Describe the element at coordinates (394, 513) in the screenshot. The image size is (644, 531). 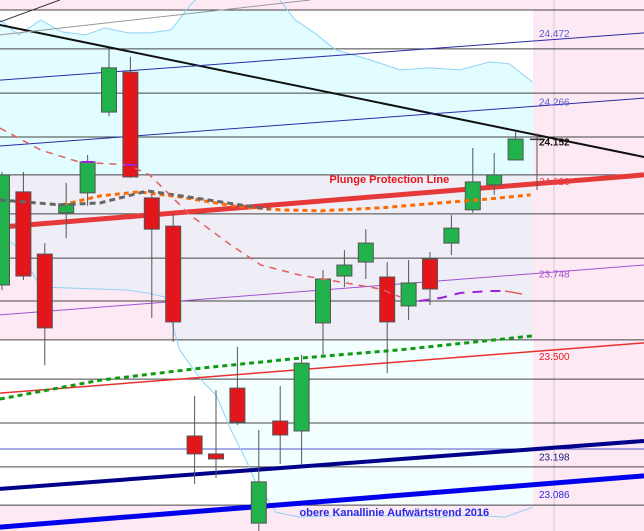
I see `annotation-label: obere Kanallinie Aufwärtstrend 2016` at that location.